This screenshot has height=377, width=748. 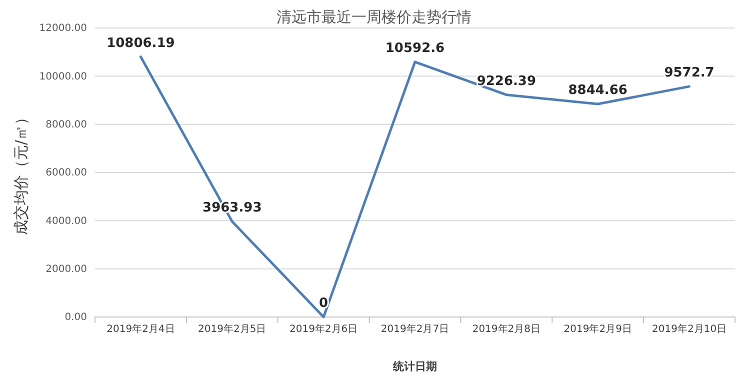 What do you see at coordinates (140, 329) in the screenshot?
I see `x-tick-label: 2019年2月4日` at bounding box center [140, 329].